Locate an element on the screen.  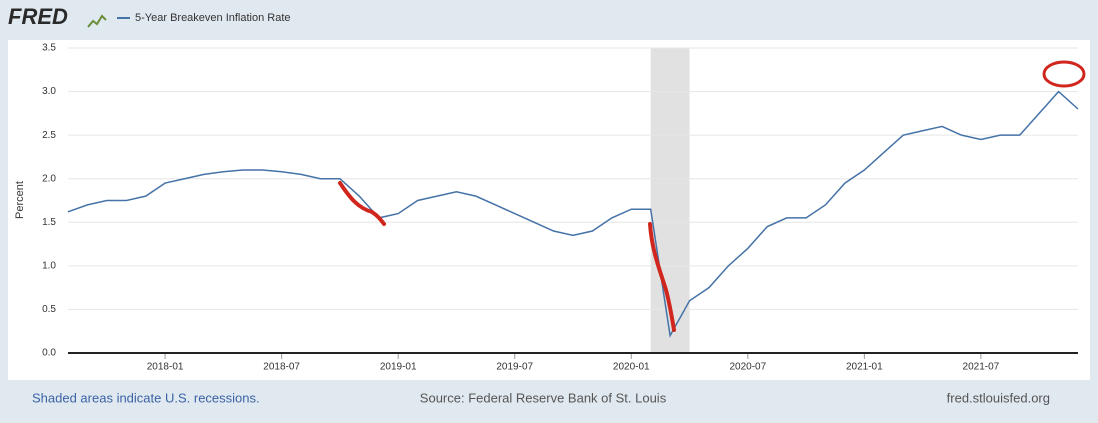
x-tick-label: 2018-01 is located at coordinates (165, 367).